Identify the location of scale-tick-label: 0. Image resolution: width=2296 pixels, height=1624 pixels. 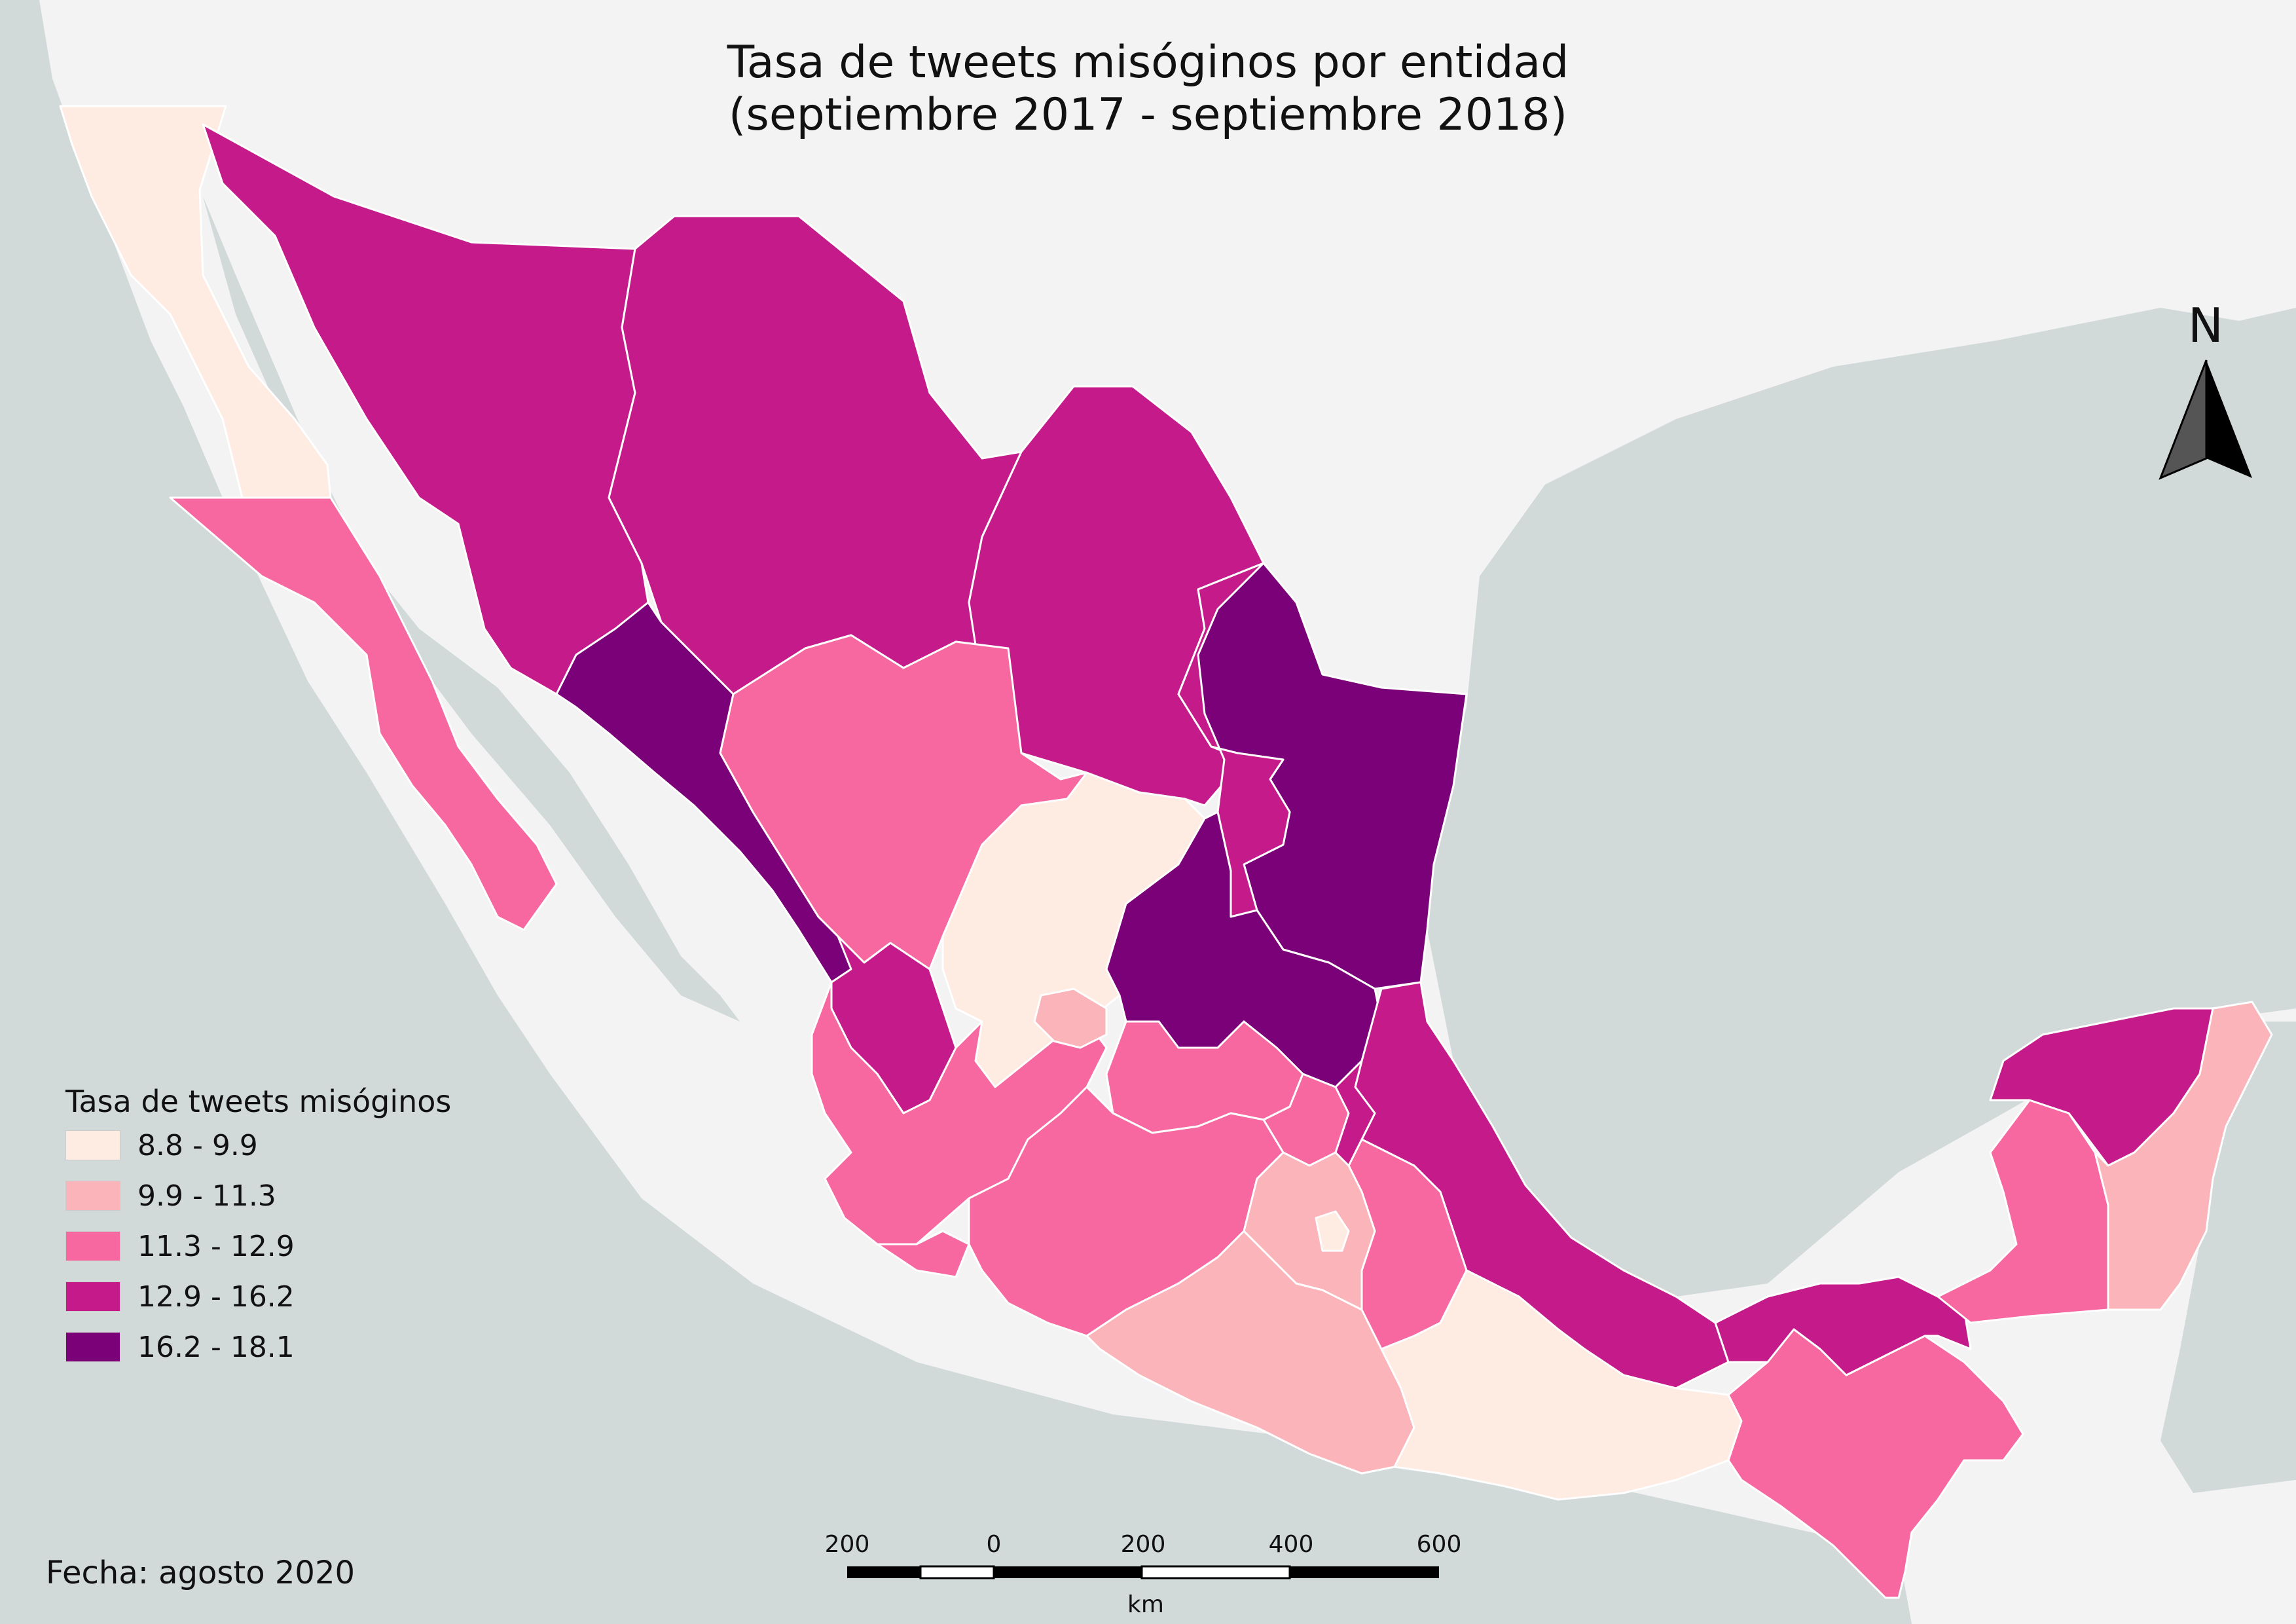
(994, 1544).